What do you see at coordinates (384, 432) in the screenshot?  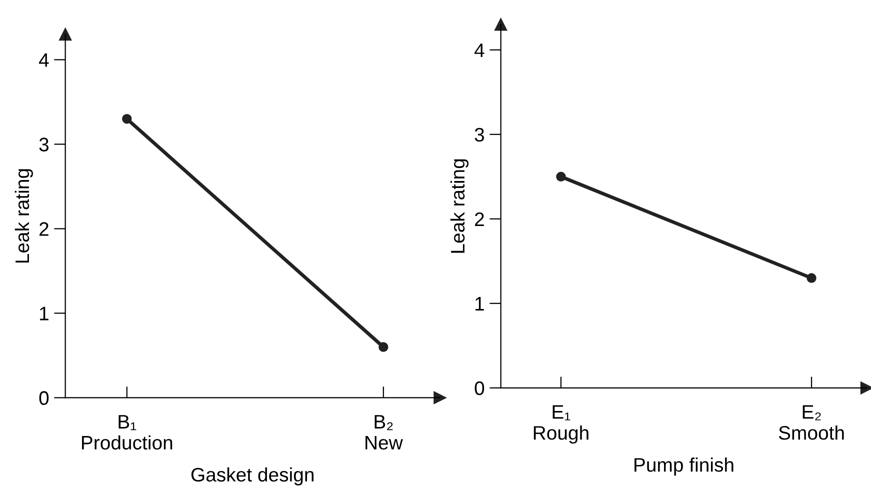 I see `x-tick-label: B₂ New` at bounding box center [384, 432].